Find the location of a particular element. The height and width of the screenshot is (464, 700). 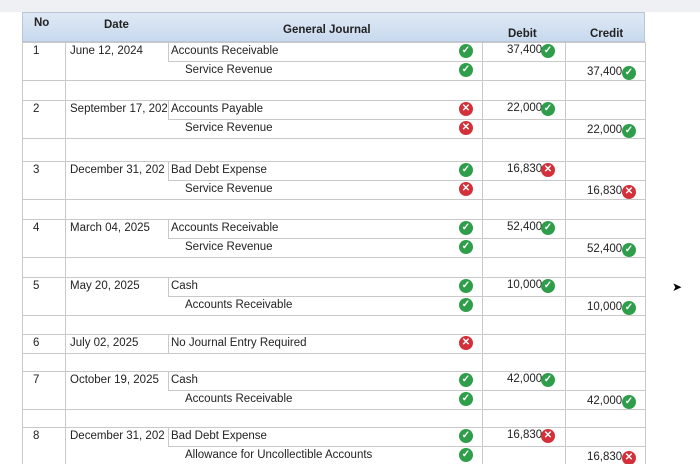

entry-date: May 20, 2025 is located at coordinates (105, 286).